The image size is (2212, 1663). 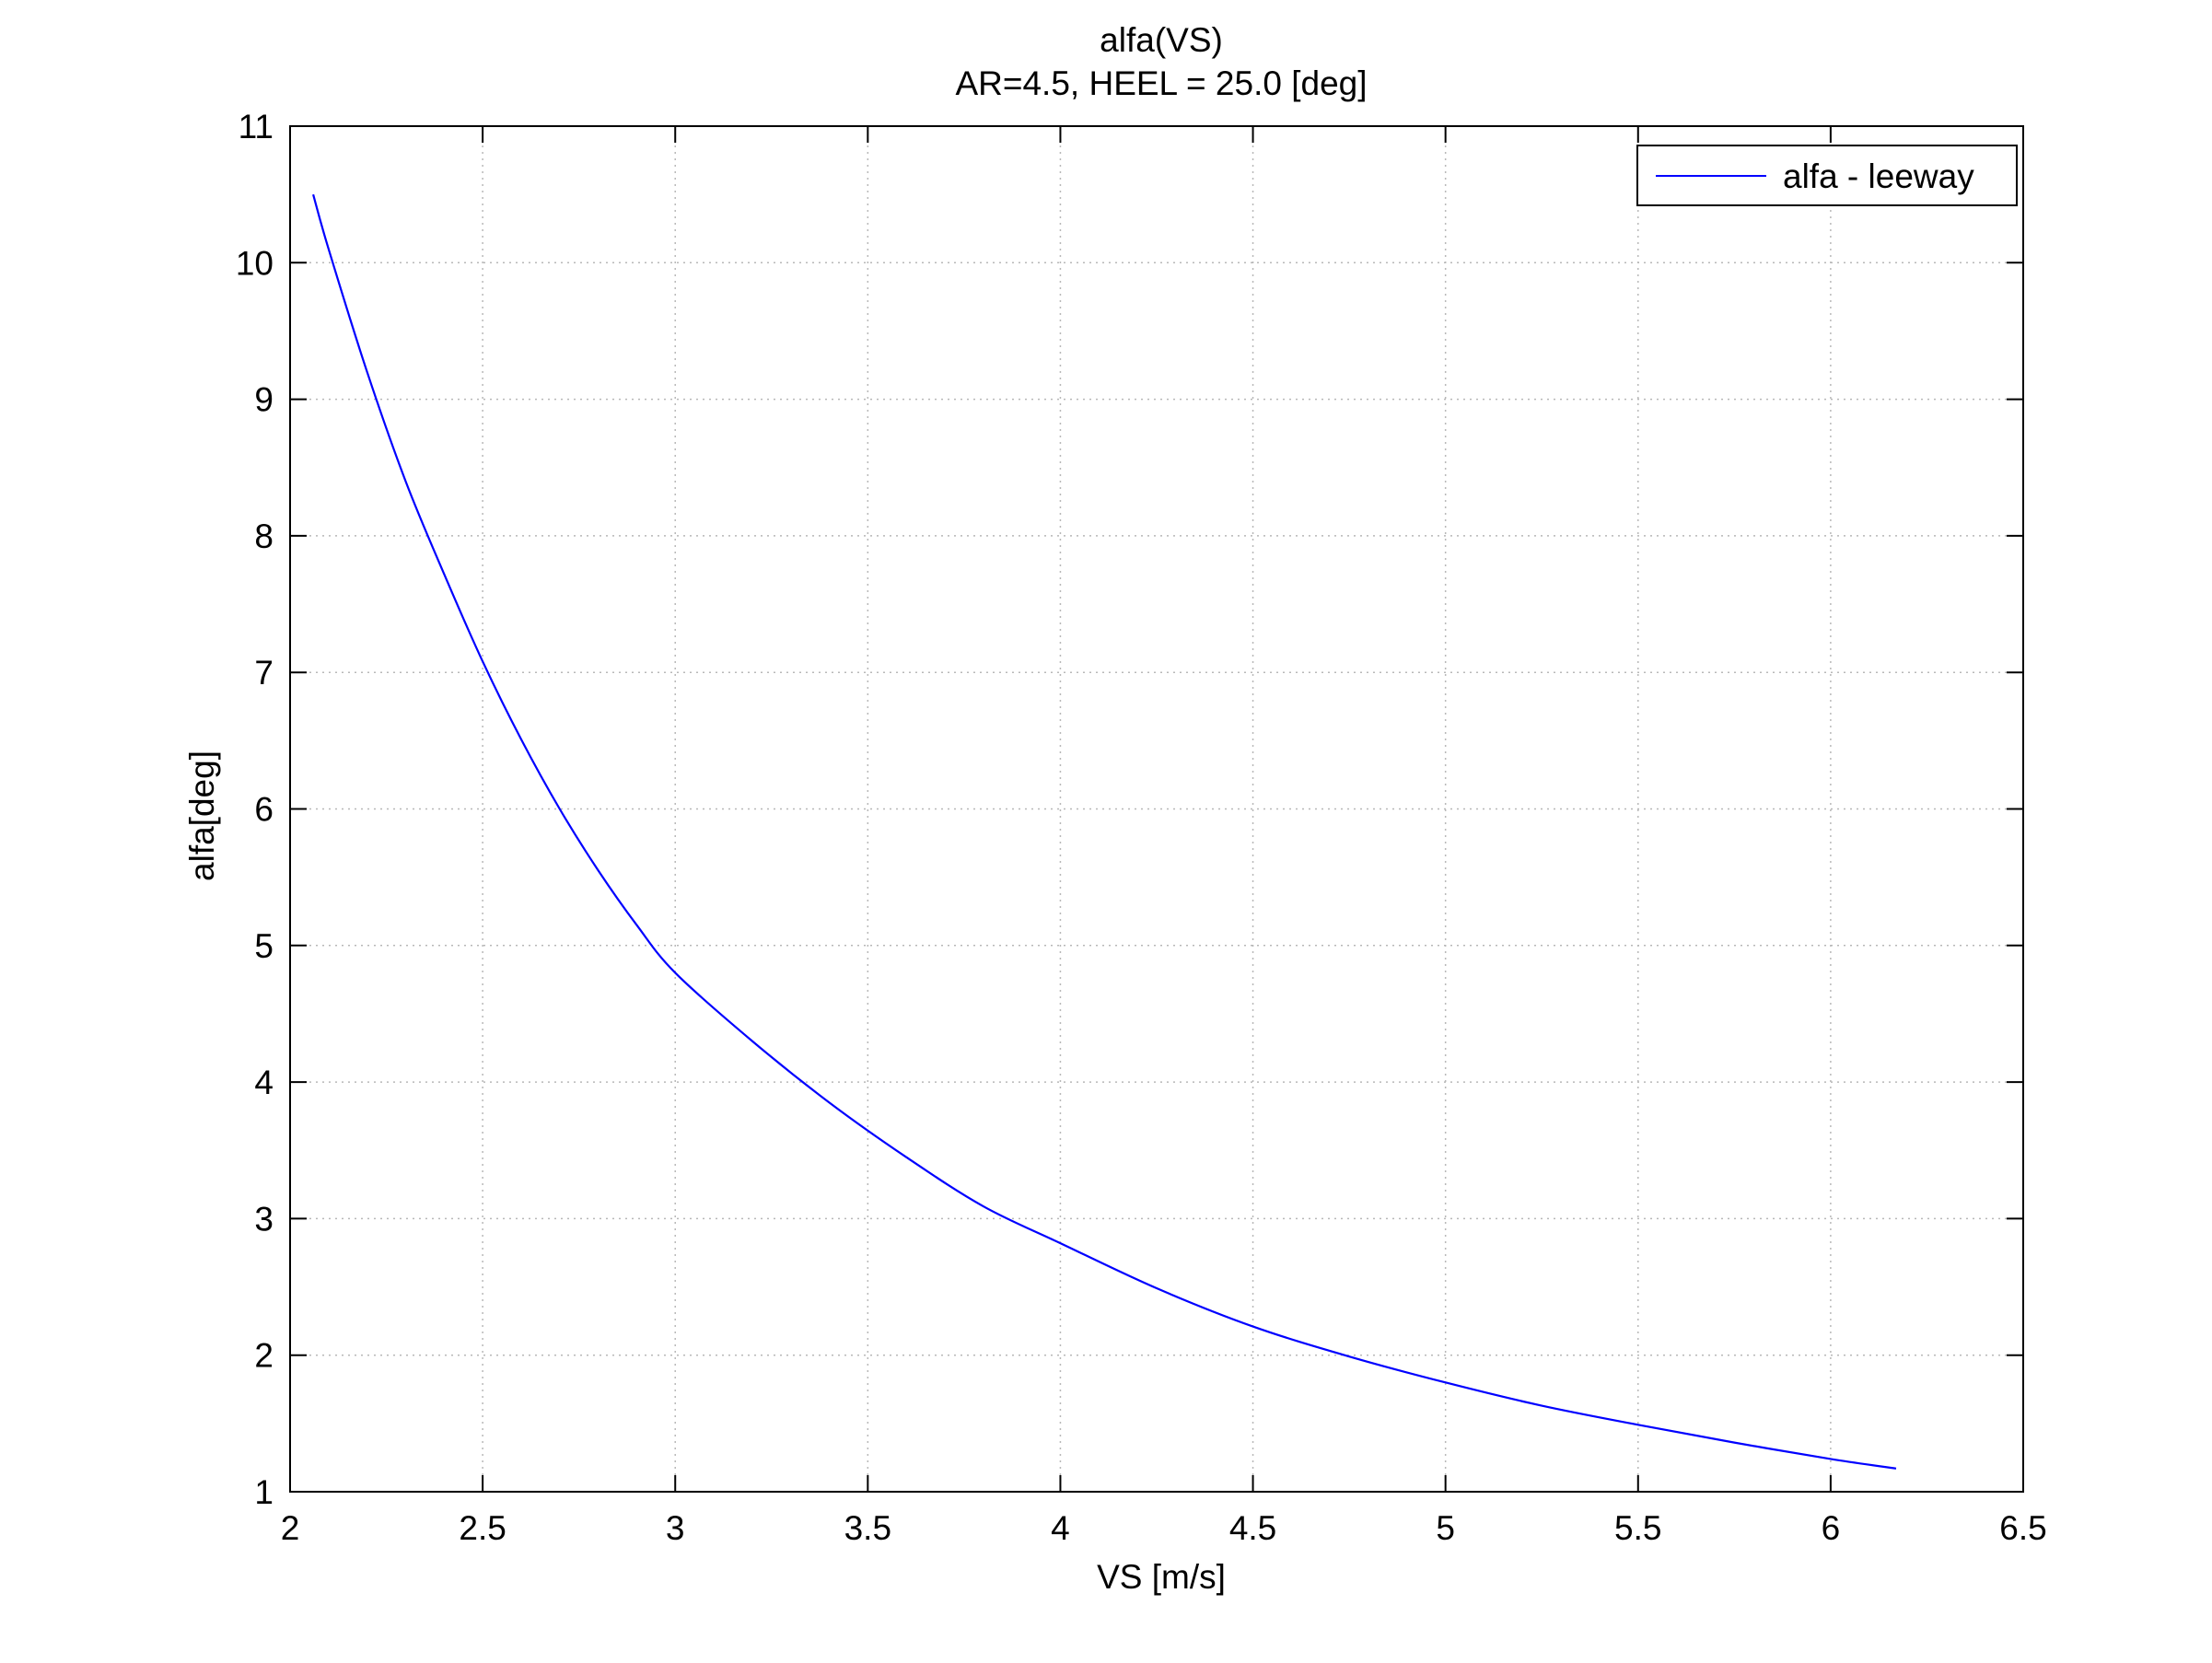 I want to click on x-tick-label-3: 3.5, so click(x=868, y=1528).